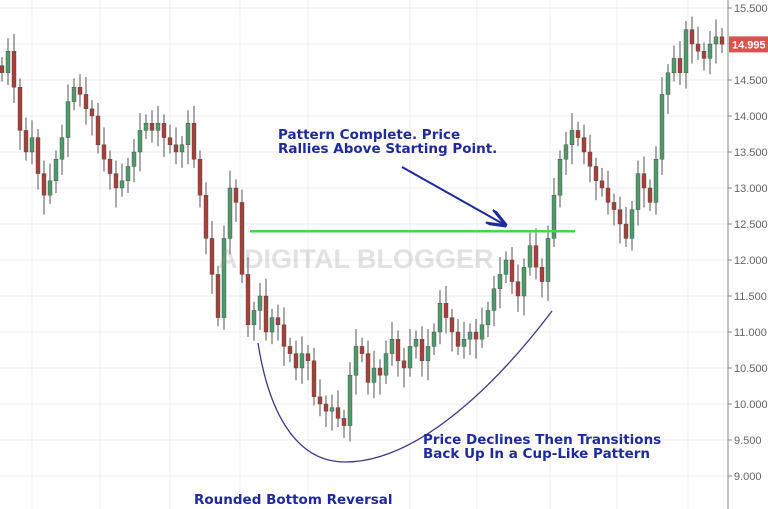 Image resolution: width=768 pixels, height=509 pixels. What do you see at coordinates (751, 117) in the screenshot?
I see `y-tick-label: 14.000` at bounding box center [751, 117].